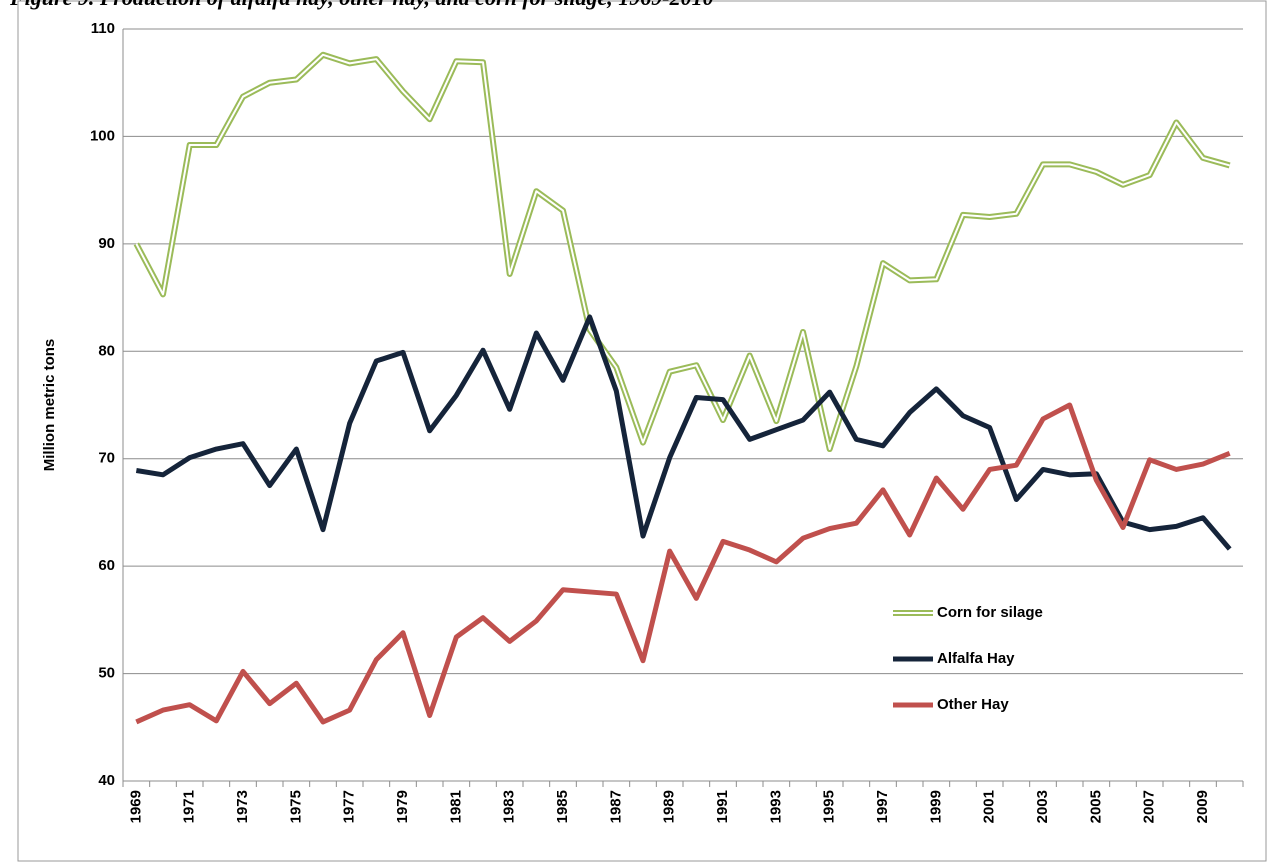 This screenshot has width=1269, height=863. I want to click on x-tick-label: 2003, so click(1042, 806).